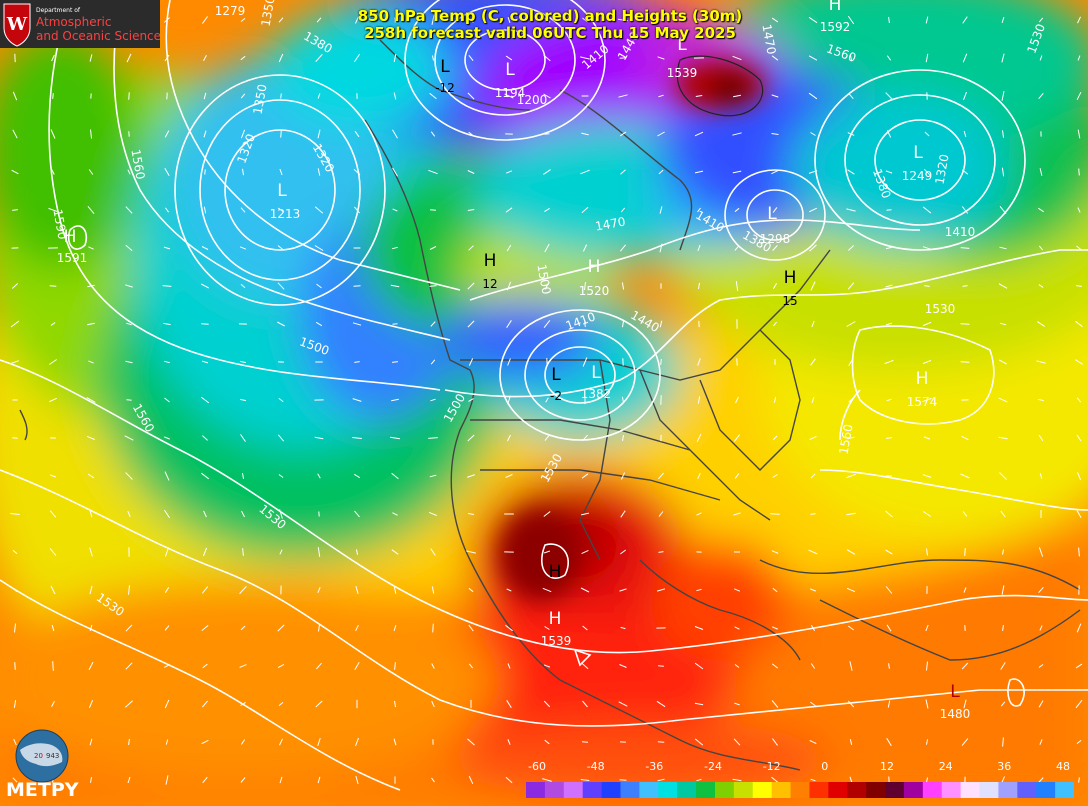 Image resolution: width=1088 pixels, height=806 pixels. What do you see at coordinates (835, 27) in the screenshot?
I see `center-value: 1592` at bounding box center [835, 27].